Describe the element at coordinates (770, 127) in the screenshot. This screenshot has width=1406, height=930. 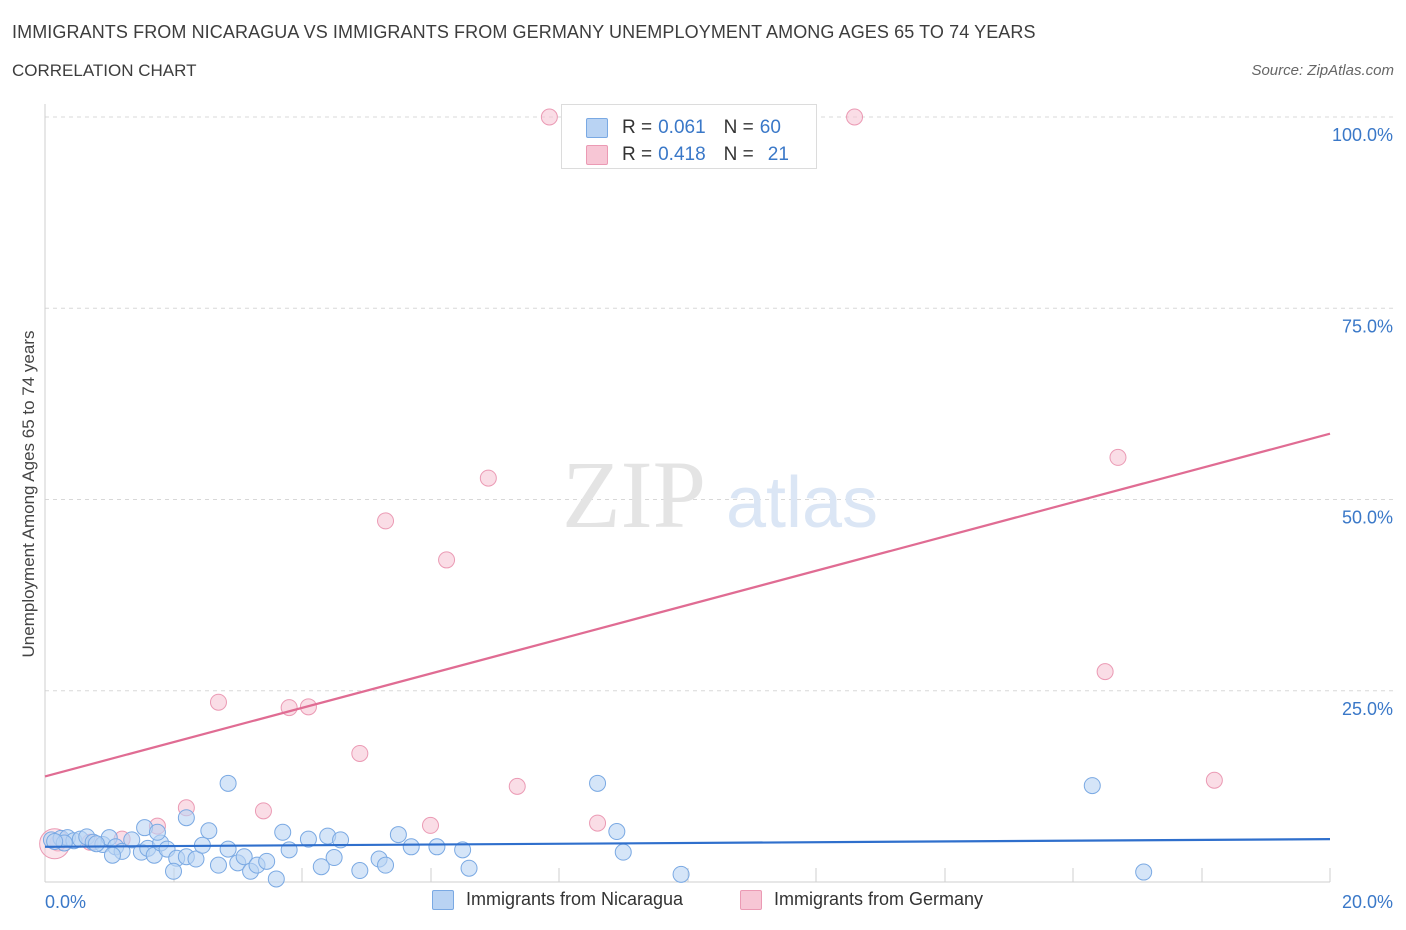
I see `legend-n-value: 60` at that location.